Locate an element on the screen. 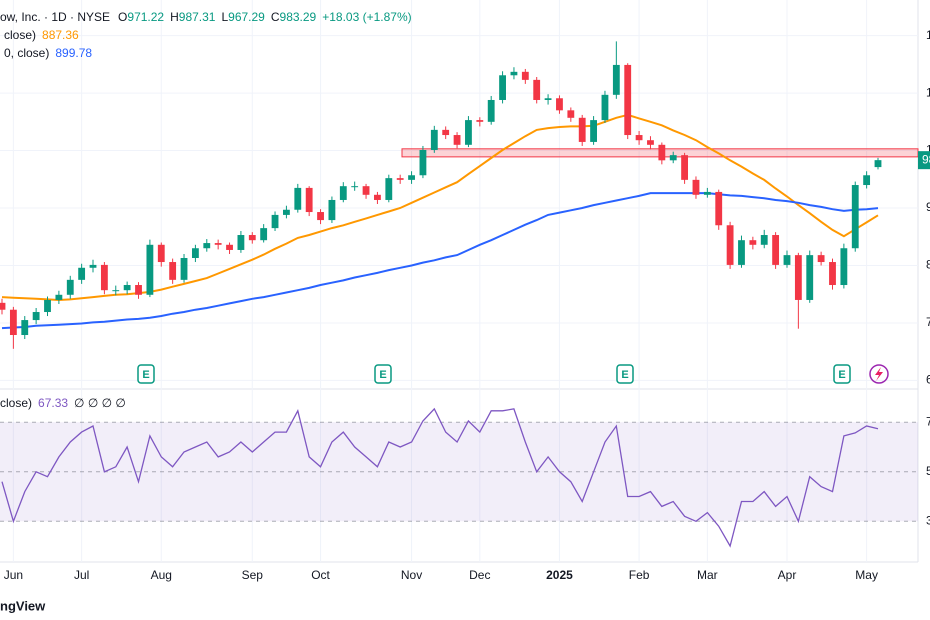 The image size is (930, 620). indicator-legend: 0, close) 899.78 is located at coordinates (48, 53).